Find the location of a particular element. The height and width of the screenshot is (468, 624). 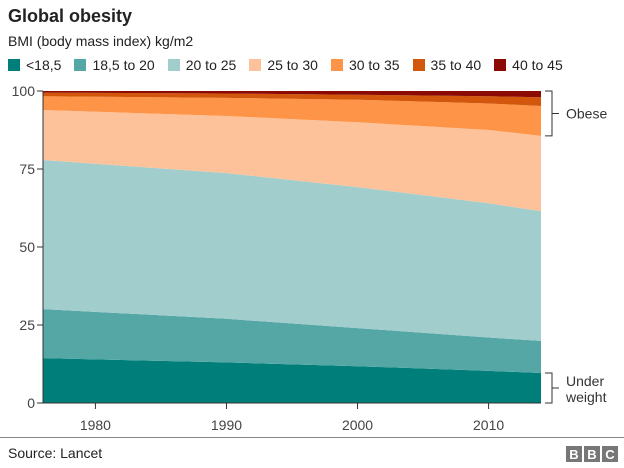

legend-item: 40 to 45 is located at coordinates (528, 65).